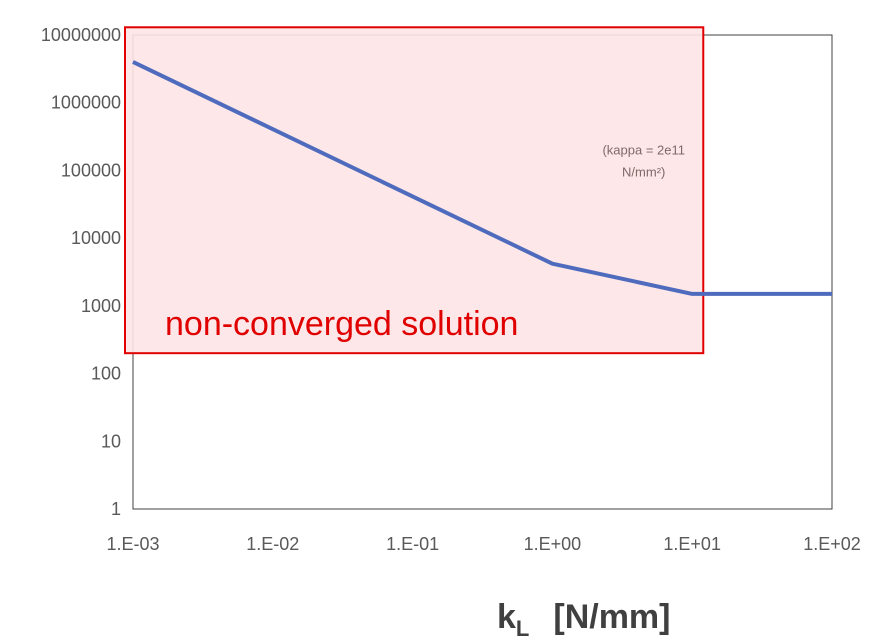 The image size is (875, 643). Describe the element at coordinates (111, 441) in the screenshot. I see `y-tick-label: 10` at that location.